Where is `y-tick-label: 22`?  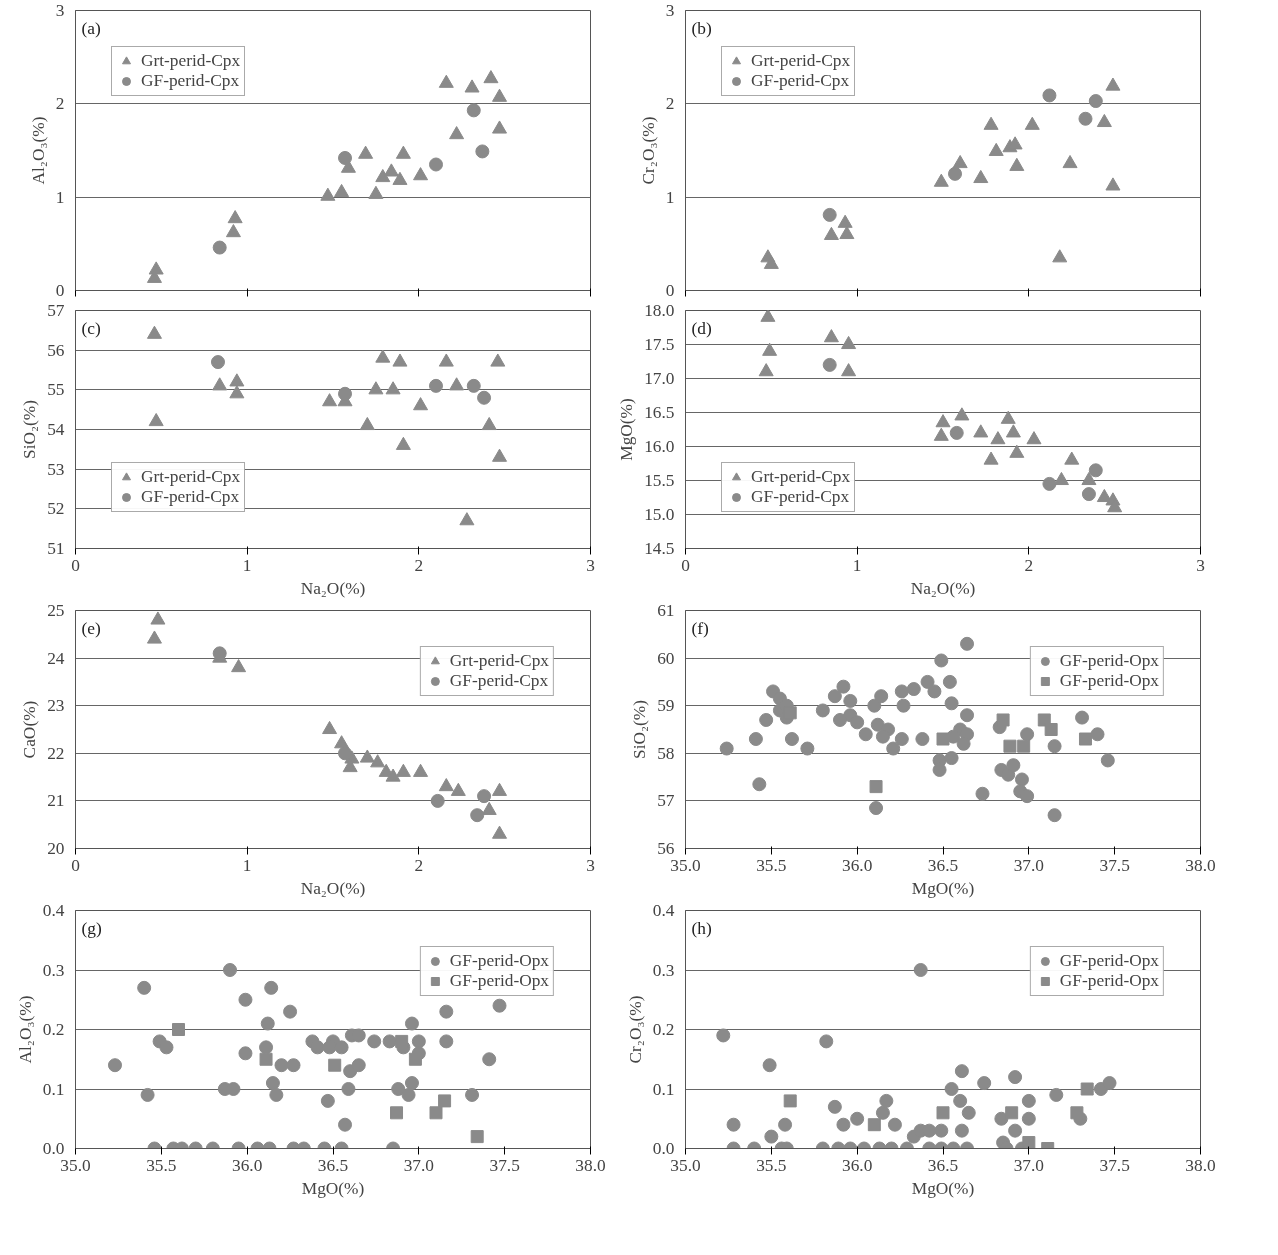
y-tick-label: 22 is located at coordinates (56, 753).